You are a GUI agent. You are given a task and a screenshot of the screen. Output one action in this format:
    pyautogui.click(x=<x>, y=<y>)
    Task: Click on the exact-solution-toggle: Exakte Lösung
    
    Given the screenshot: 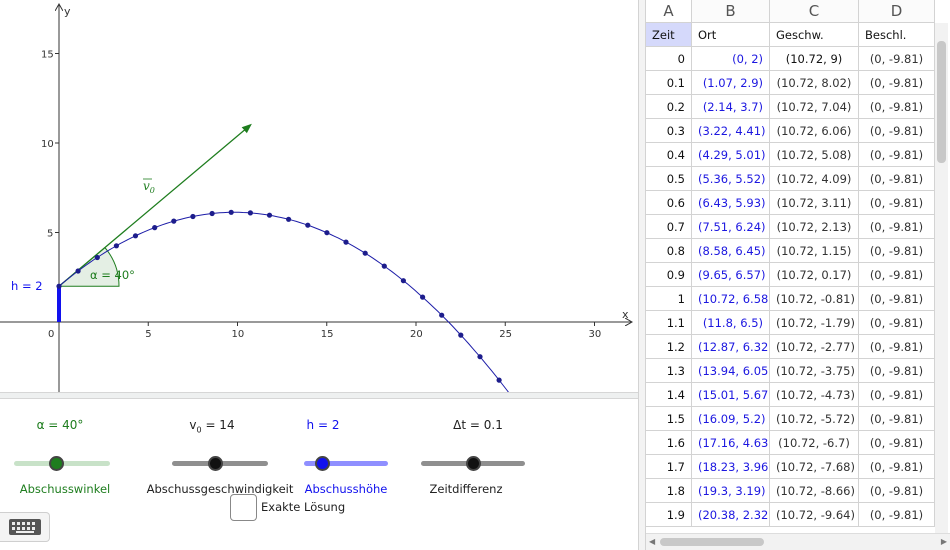 What is the action you would take?
    pyautogui.click(x=287, y=507)
    